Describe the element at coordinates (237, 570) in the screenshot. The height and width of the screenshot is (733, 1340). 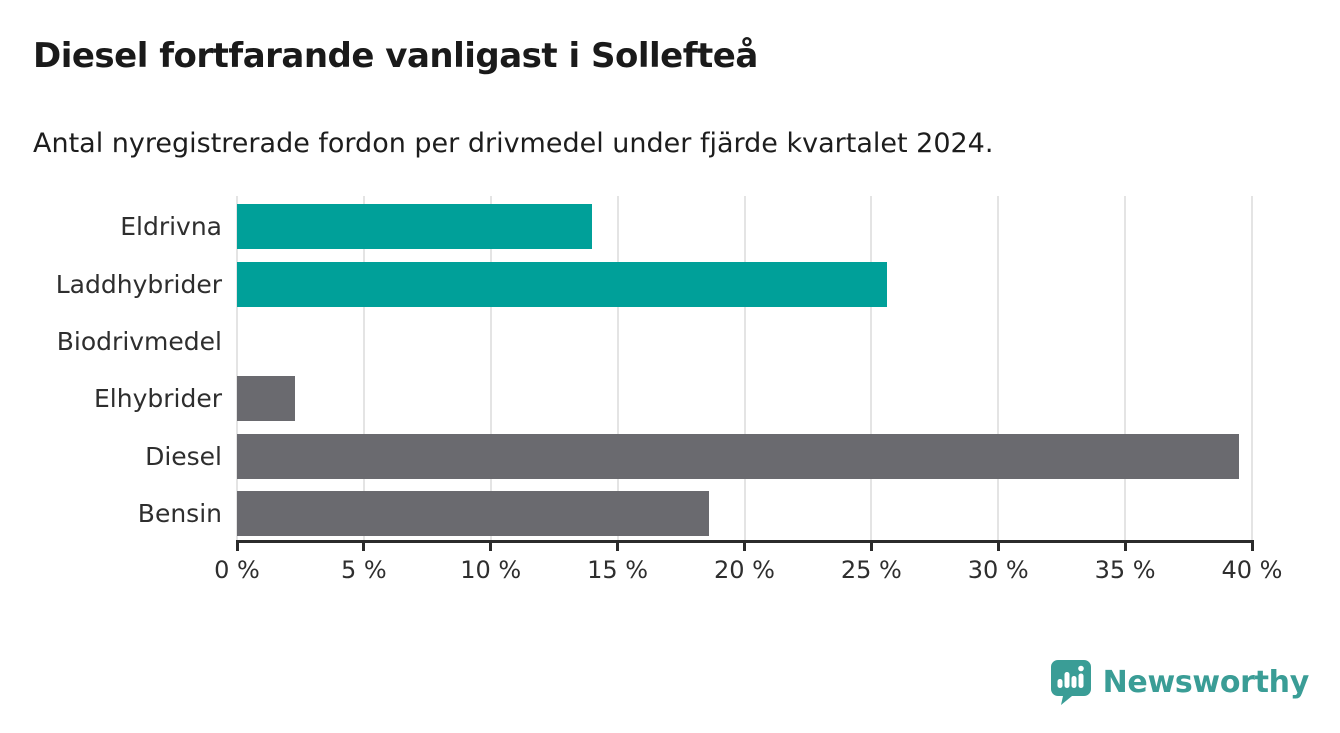
I see `x-tick-label: 0 %` at that location.